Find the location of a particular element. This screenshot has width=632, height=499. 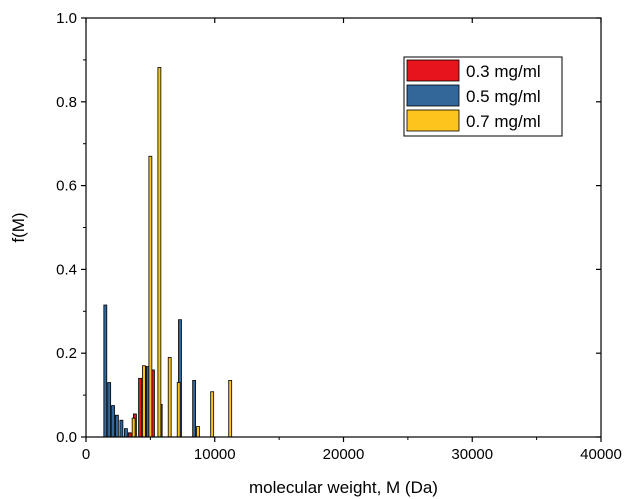

y-tick-label: 0.6 is located at coordinates (66, 186).